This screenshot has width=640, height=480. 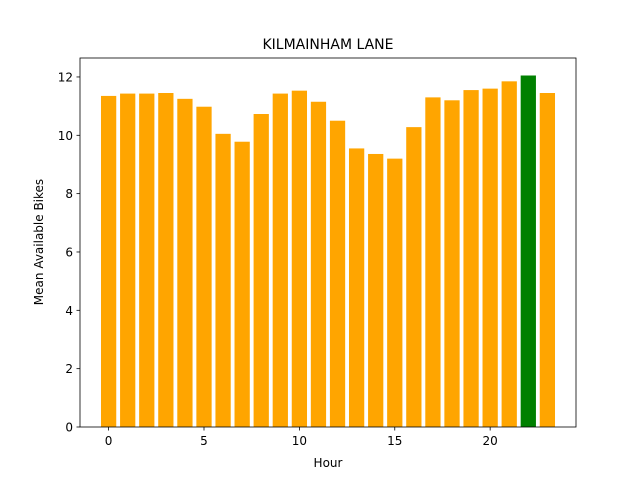 I want to click on y-tick-label: 12, so click(x=65, y=77).